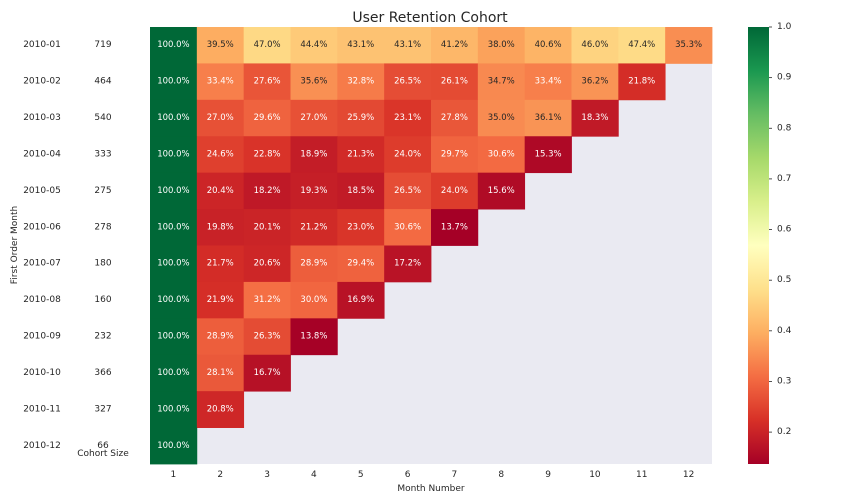 This screenshot has width=864, height=504. Describe the element at coordinates (407, 264) in the screenshot. I see `cell-value-label: 17.2%` at that location.